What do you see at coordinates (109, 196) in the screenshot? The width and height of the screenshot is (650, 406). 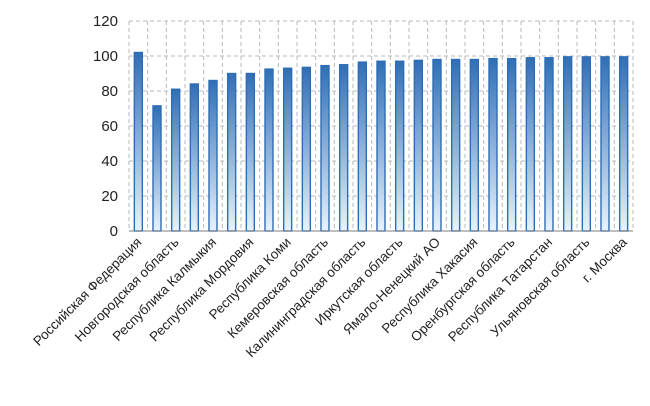 I see `y-tick-label: 20` at bounding box center [109, 196].